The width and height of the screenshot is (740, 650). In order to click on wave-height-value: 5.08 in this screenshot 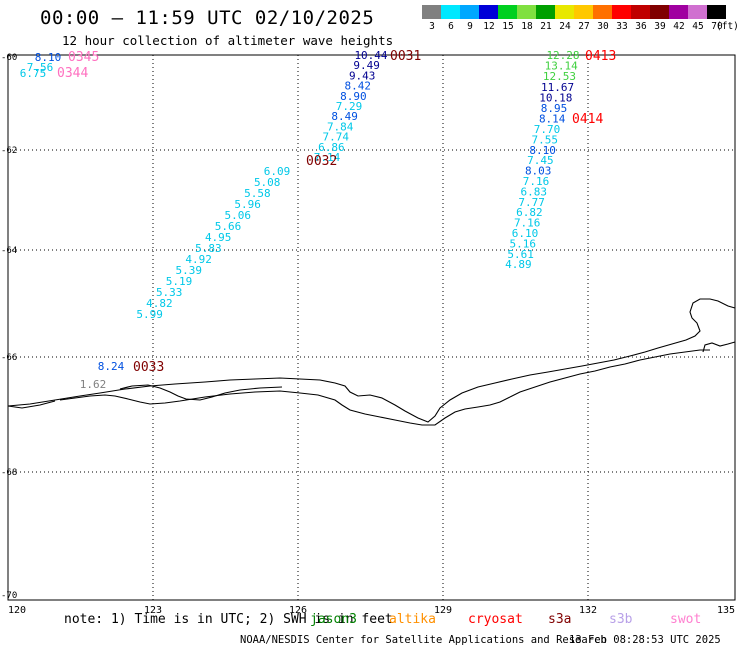, I will do `click(267, 182)`.